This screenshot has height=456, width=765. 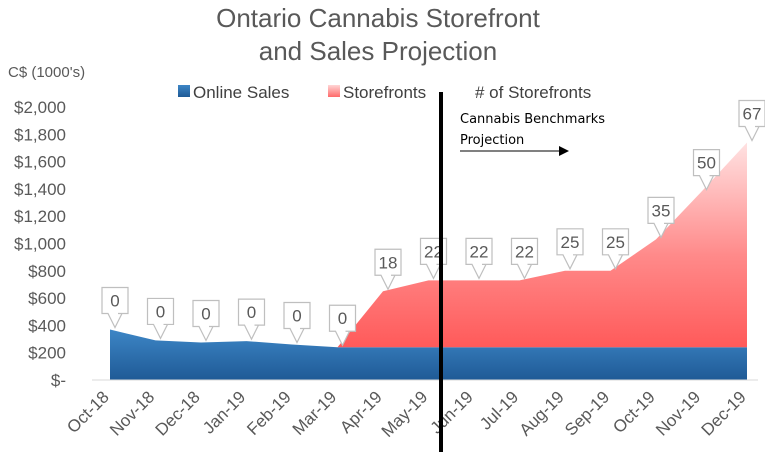 What do you see at coordinates (706, 163) in the screenshot?
I see `storefront-count-value: 50` at bounding box center [706, 163].